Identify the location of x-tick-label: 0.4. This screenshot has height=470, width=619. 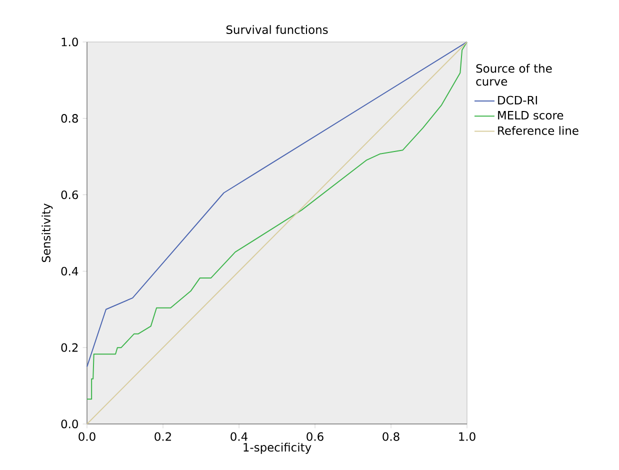
(239, 436).